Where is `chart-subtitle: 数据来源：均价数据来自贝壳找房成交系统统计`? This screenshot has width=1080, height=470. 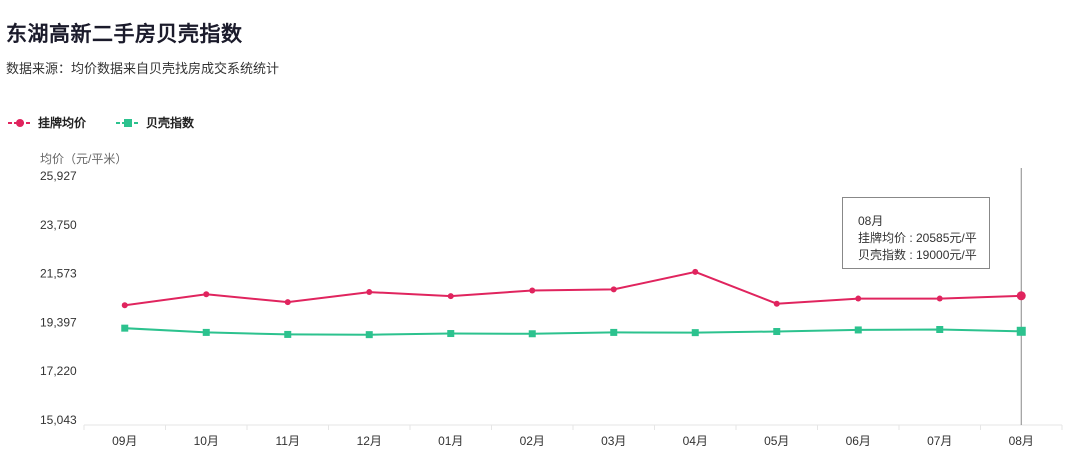
chart-subtitle: 数据来源：均价数据来自贝壳找房成交系统统计 is located at coordinates (143, 68).